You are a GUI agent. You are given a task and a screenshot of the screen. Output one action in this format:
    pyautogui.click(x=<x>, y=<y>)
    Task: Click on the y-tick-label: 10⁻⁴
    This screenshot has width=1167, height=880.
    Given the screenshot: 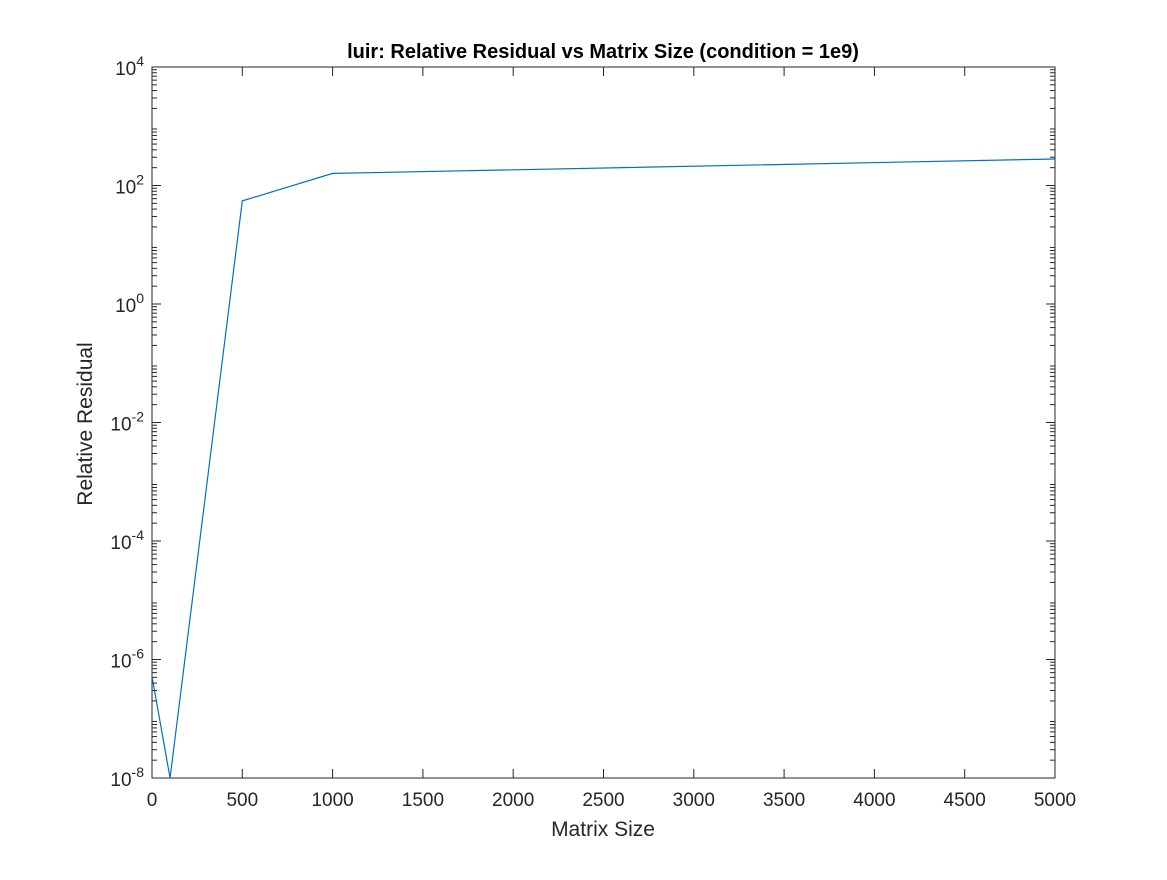 What is the action you would take?
    pyautogui.click(x=127, y=540)
    